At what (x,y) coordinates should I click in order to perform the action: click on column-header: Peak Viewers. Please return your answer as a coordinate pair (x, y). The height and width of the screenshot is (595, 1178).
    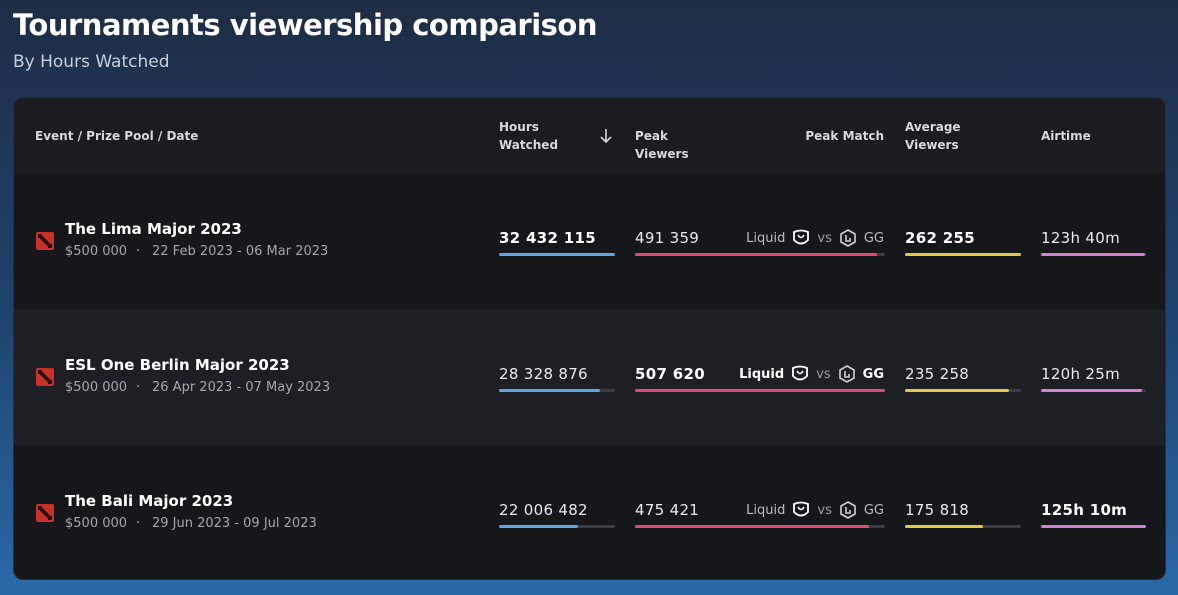
    Looking at the image, I should click on (662, 145).